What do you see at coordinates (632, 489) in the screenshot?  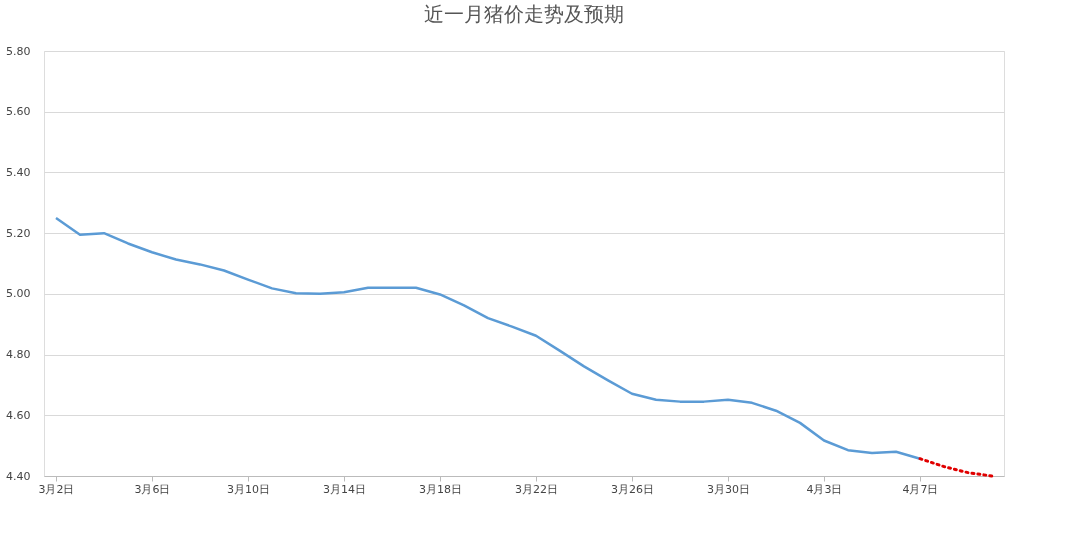 I see `x-tick-label: 3月26日` at bounding box center [632, 489].